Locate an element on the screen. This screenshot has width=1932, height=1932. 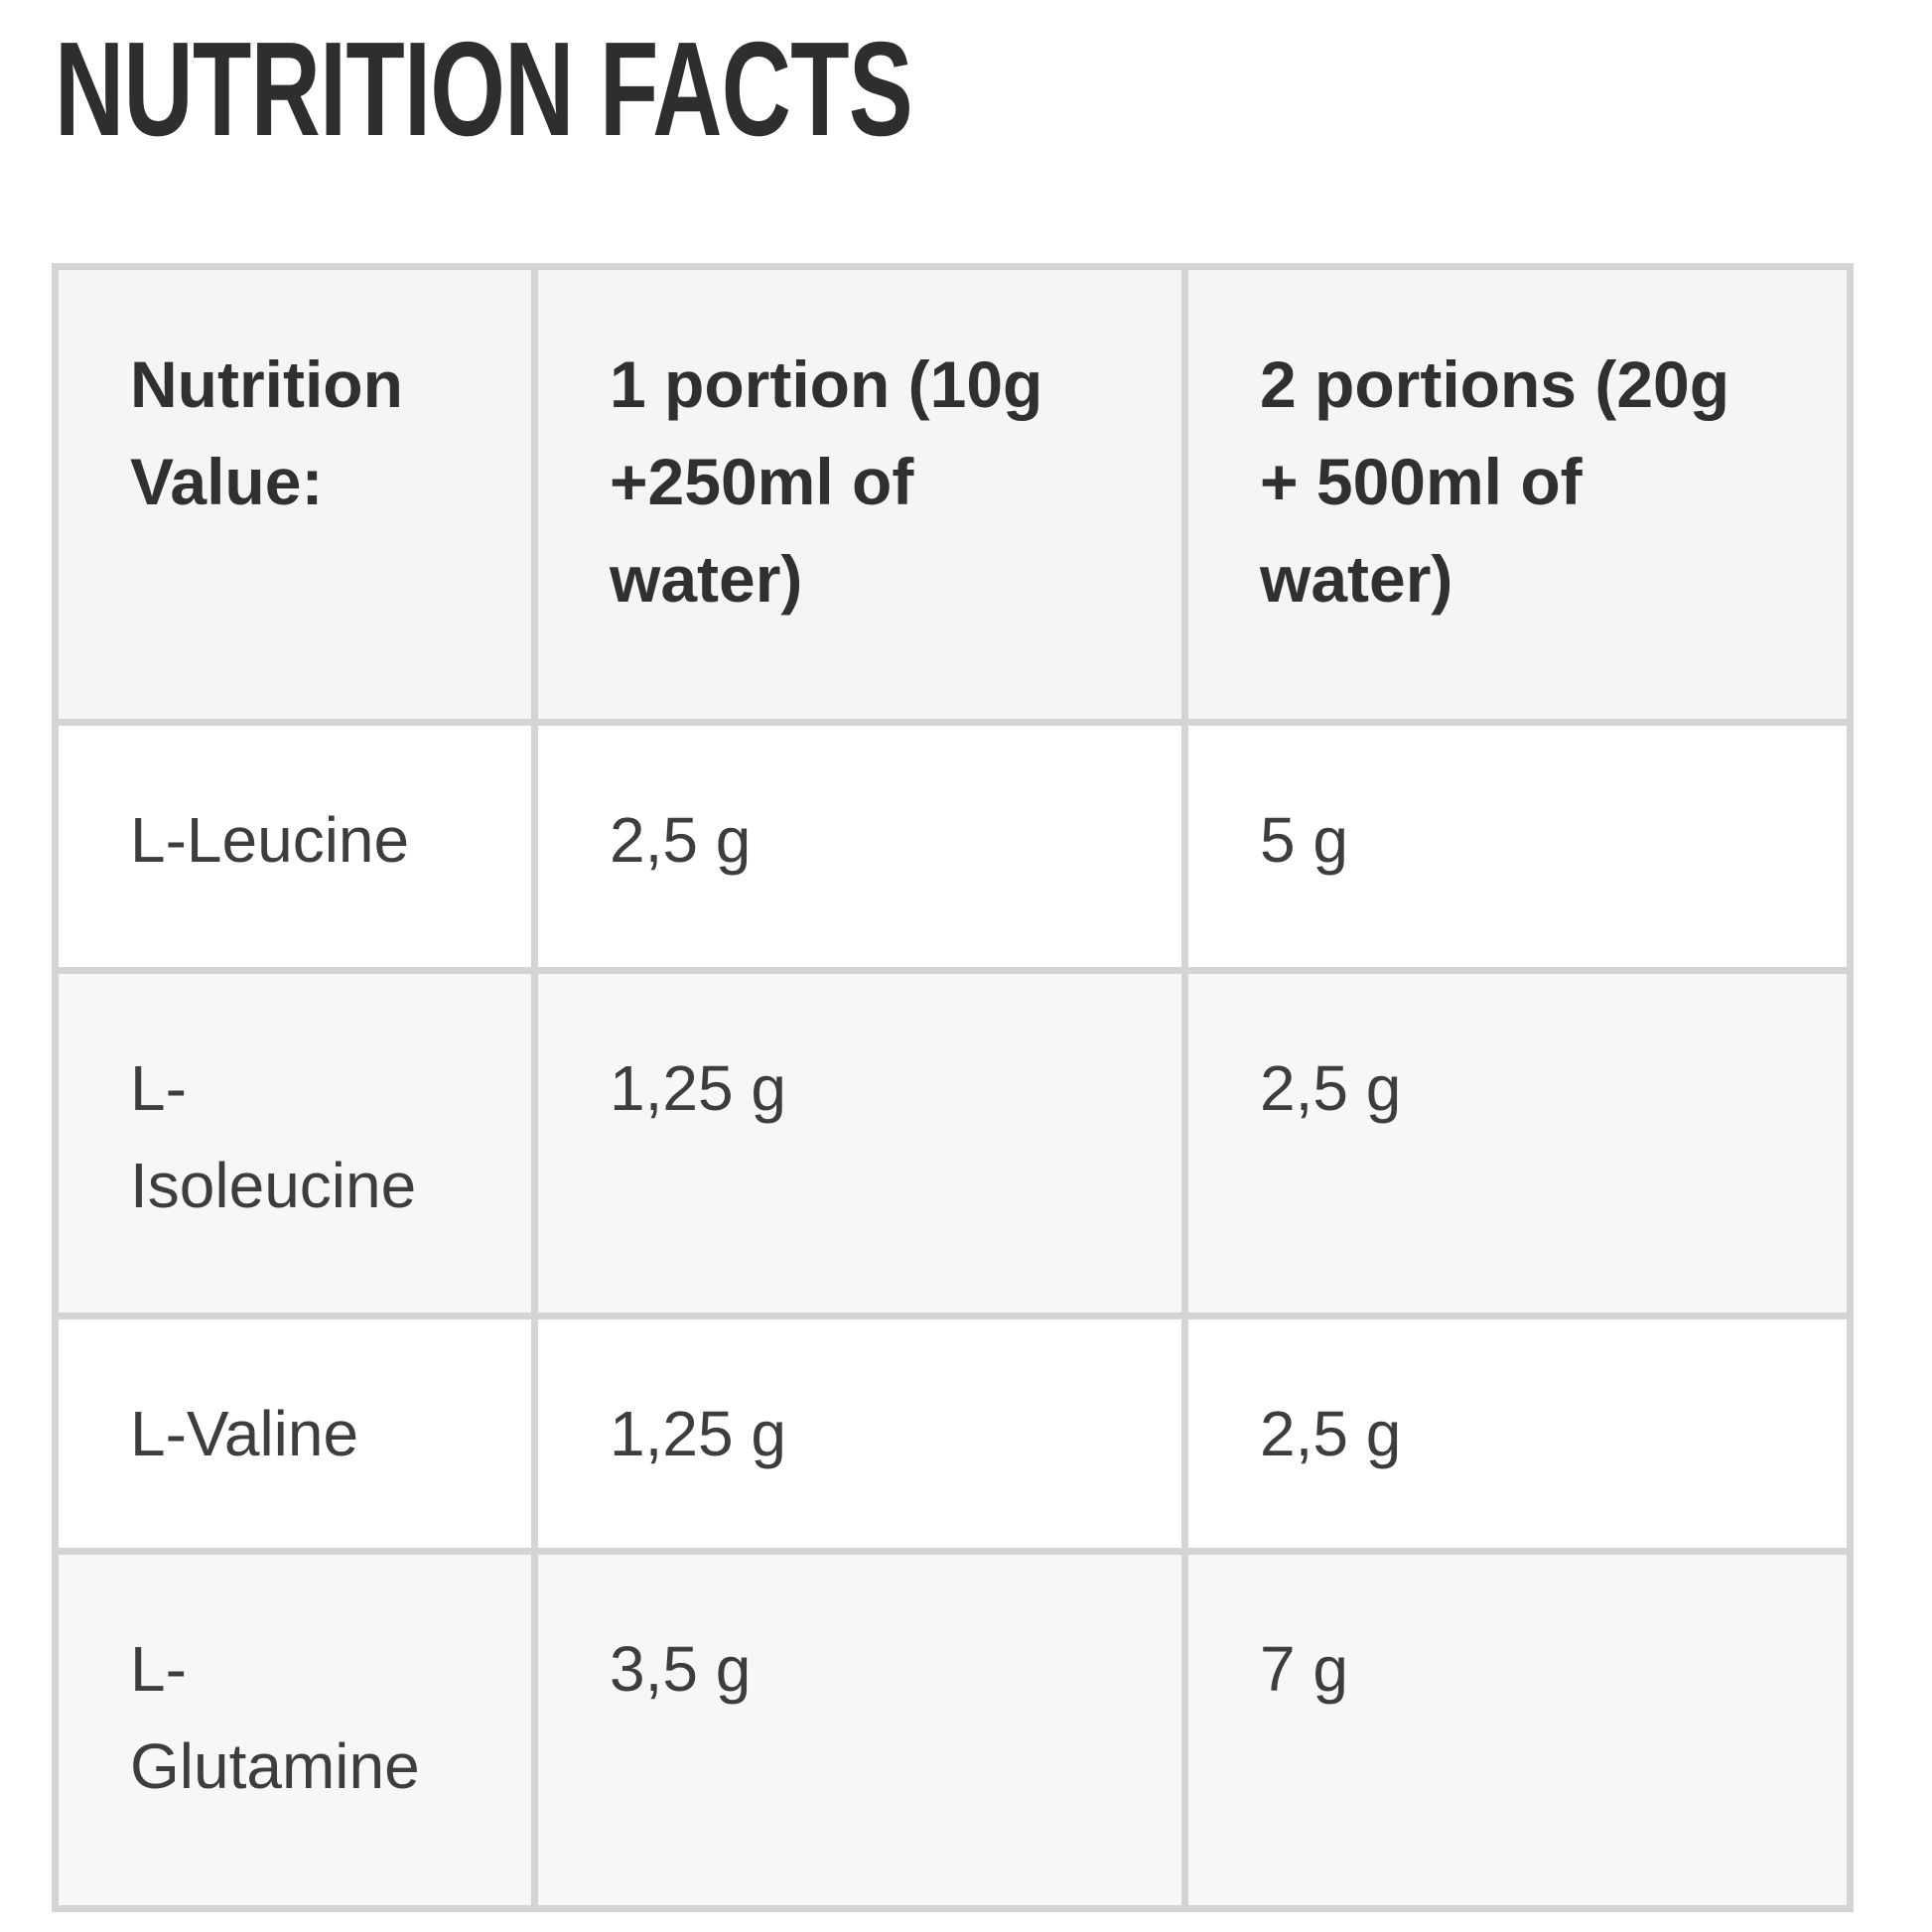
portion2-value-cell: 7 g is located at coordinates (1517, 1730).